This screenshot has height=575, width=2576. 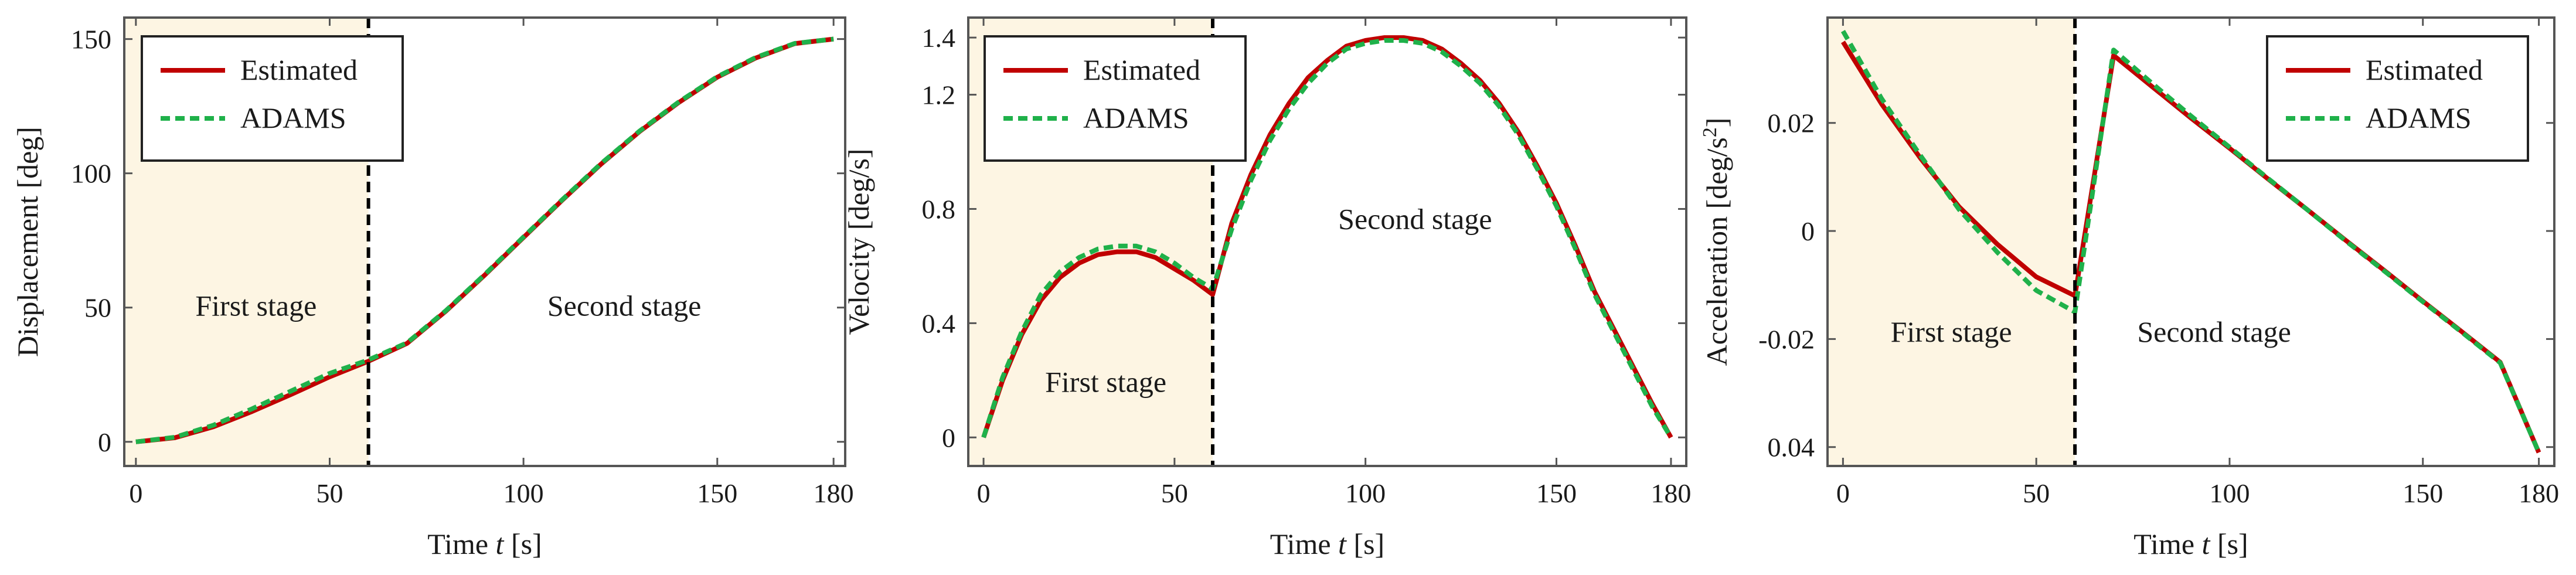 I want to click on y-axis-title-end: ], so click(x=1716, y=123).